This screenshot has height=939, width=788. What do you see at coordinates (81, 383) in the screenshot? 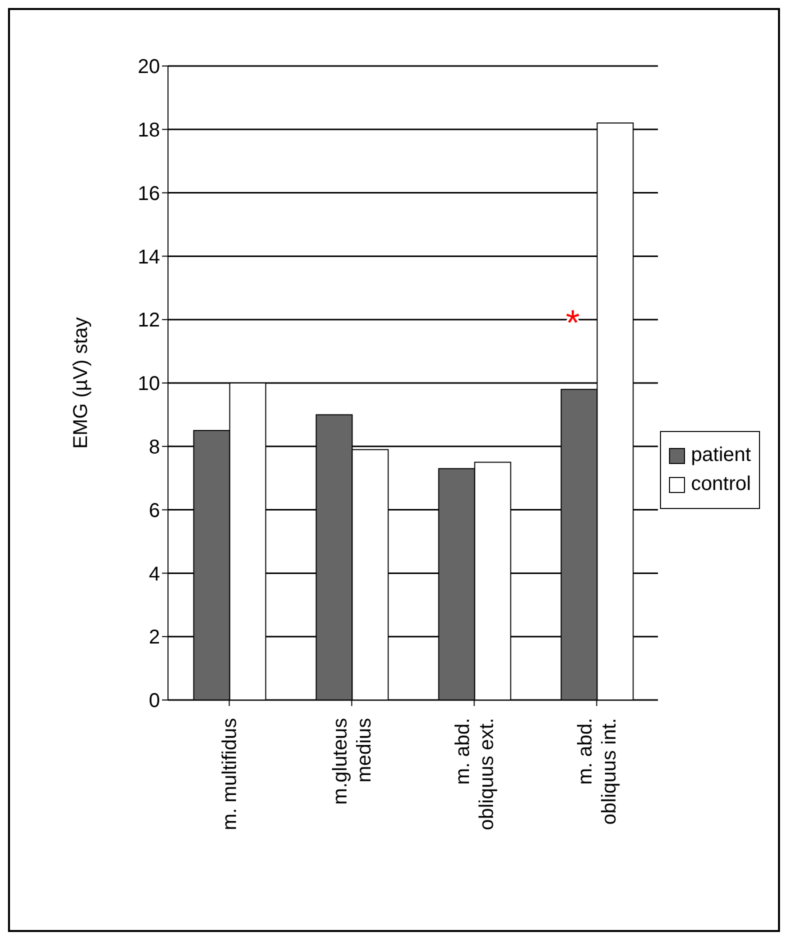
I see `y-axis-title: EMG (µV) stay` at bounding box center [81, 383].